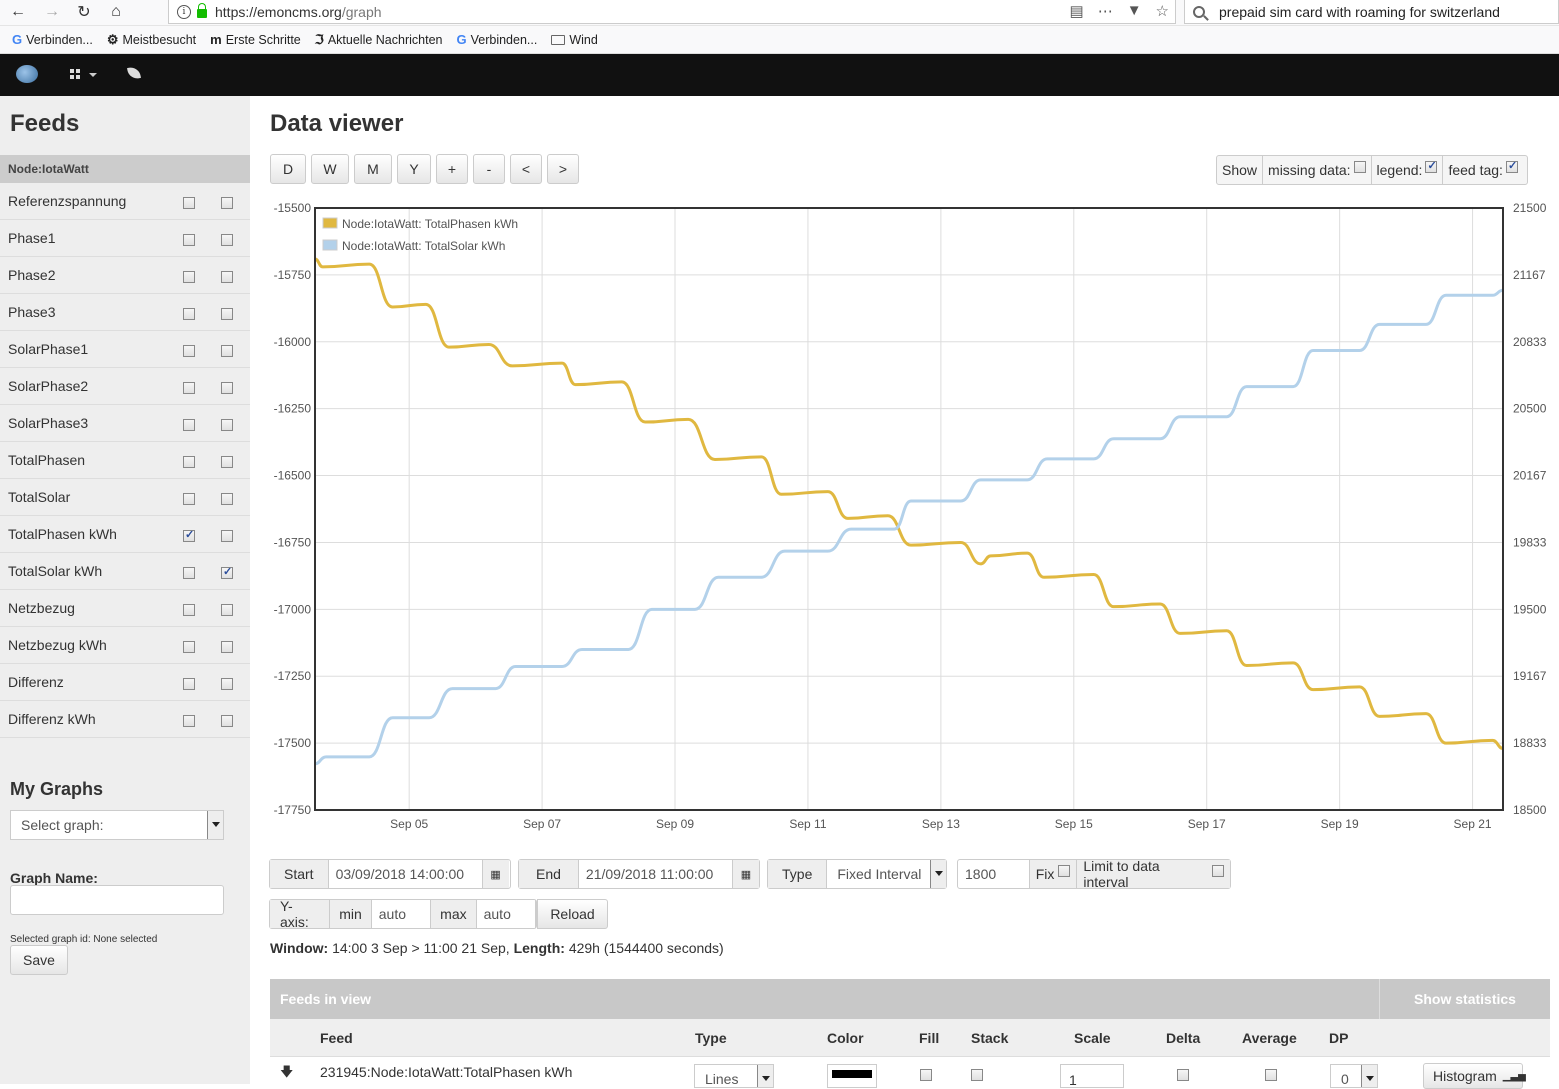  What do you see at coordinates (1183, 1075) in the screenshot?
I see `delta-checkbox` at bounding box center [1183, 1075].